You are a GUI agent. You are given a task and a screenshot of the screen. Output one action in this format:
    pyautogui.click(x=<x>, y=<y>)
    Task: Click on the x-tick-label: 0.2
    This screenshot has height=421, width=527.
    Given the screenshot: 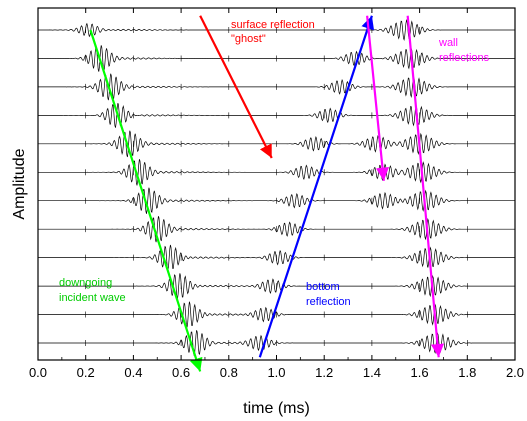 What is the action you would take?
    pyautogui.click(x=86, y=372)
    